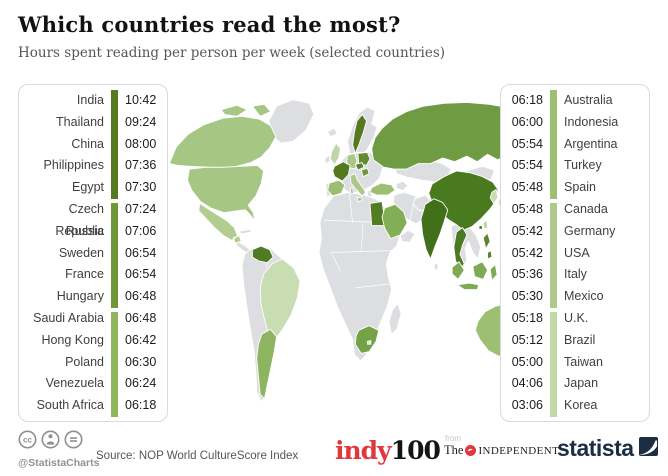 This screenshot has width=668, height=476. Describe the element at coordinates (527, 296) in the screenshot. I see `time-value: 05:30` at that location.